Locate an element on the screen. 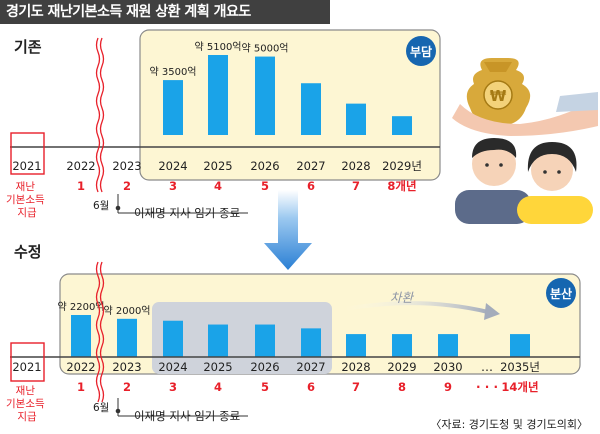 This screenshot has height=434, width=600. shift-arrow-head is located at coordinates (492, 311).